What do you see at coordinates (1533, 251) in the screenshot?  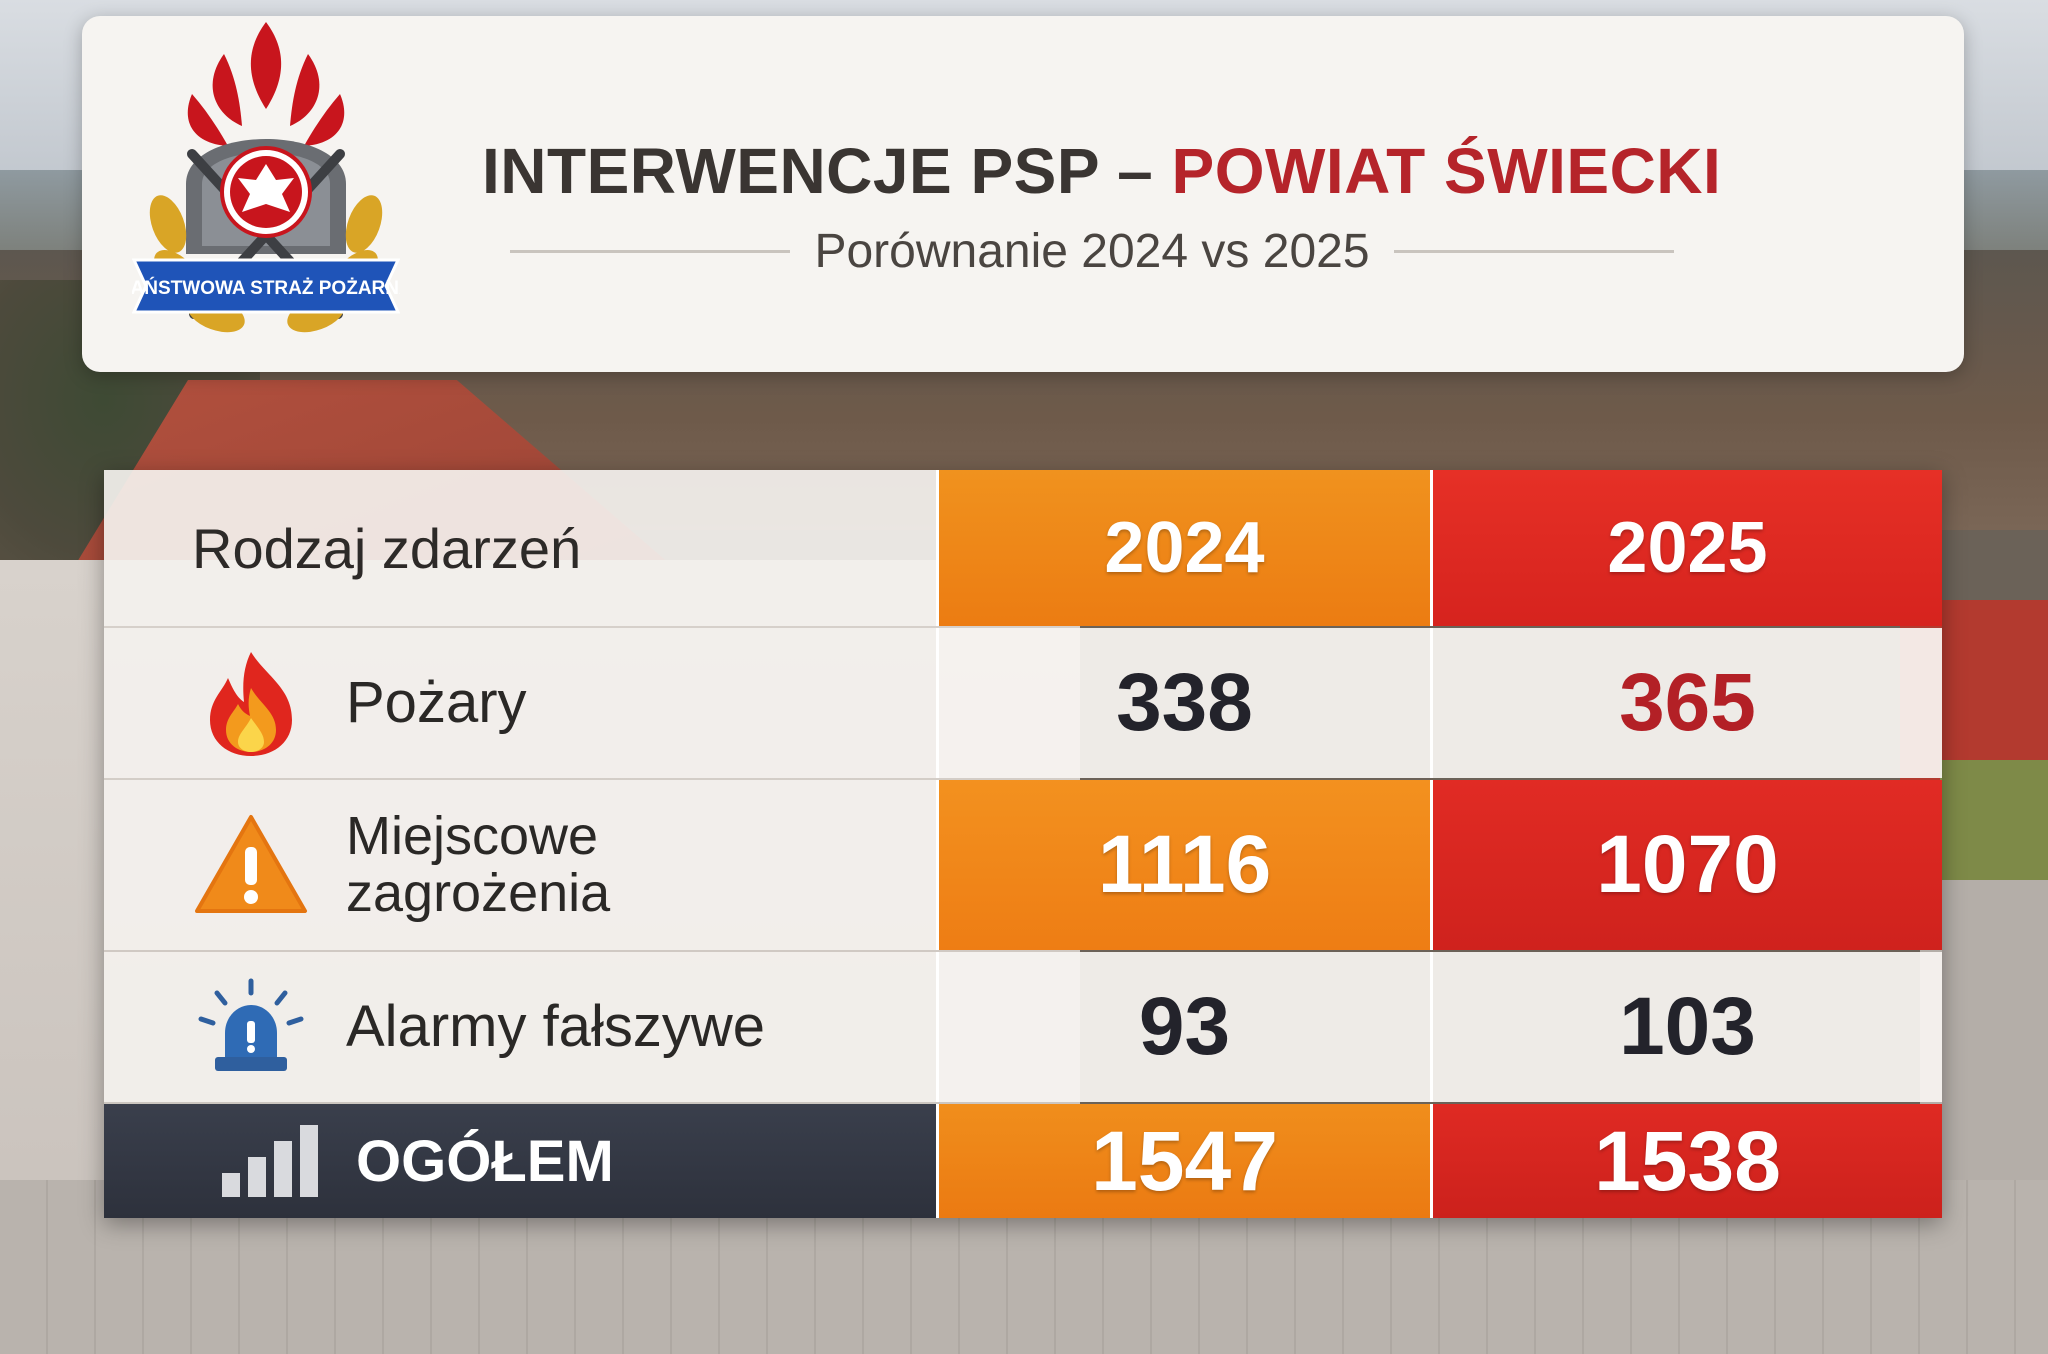 I see `subtitle-rule-right` at bounding box center [1533, 251].